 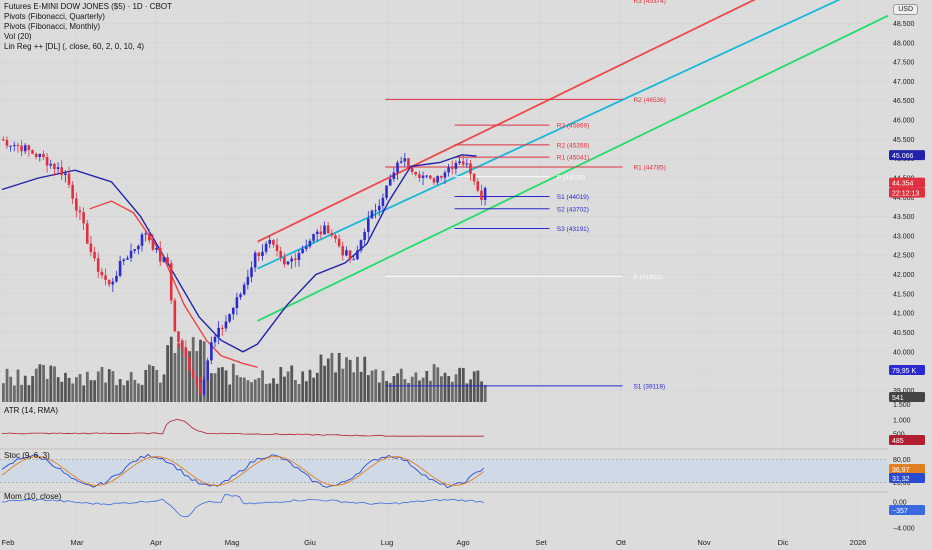 I want to click on price-tick: 47.500, so click(x=904, y=63).